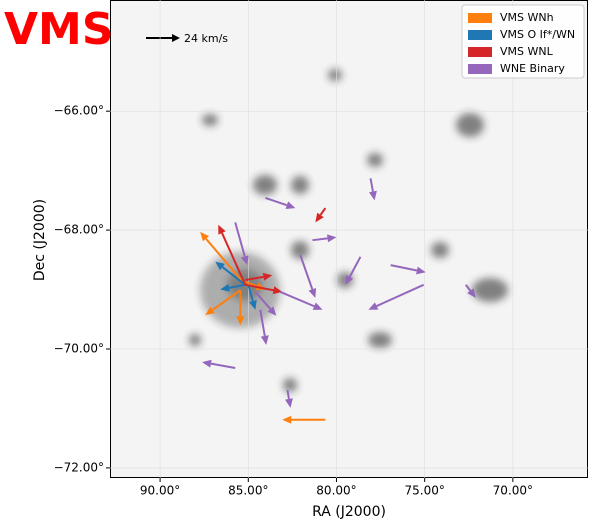  Describe the element at coordinates (59, 29) in the screenshot. I see `chart-title: VMS` at that location.